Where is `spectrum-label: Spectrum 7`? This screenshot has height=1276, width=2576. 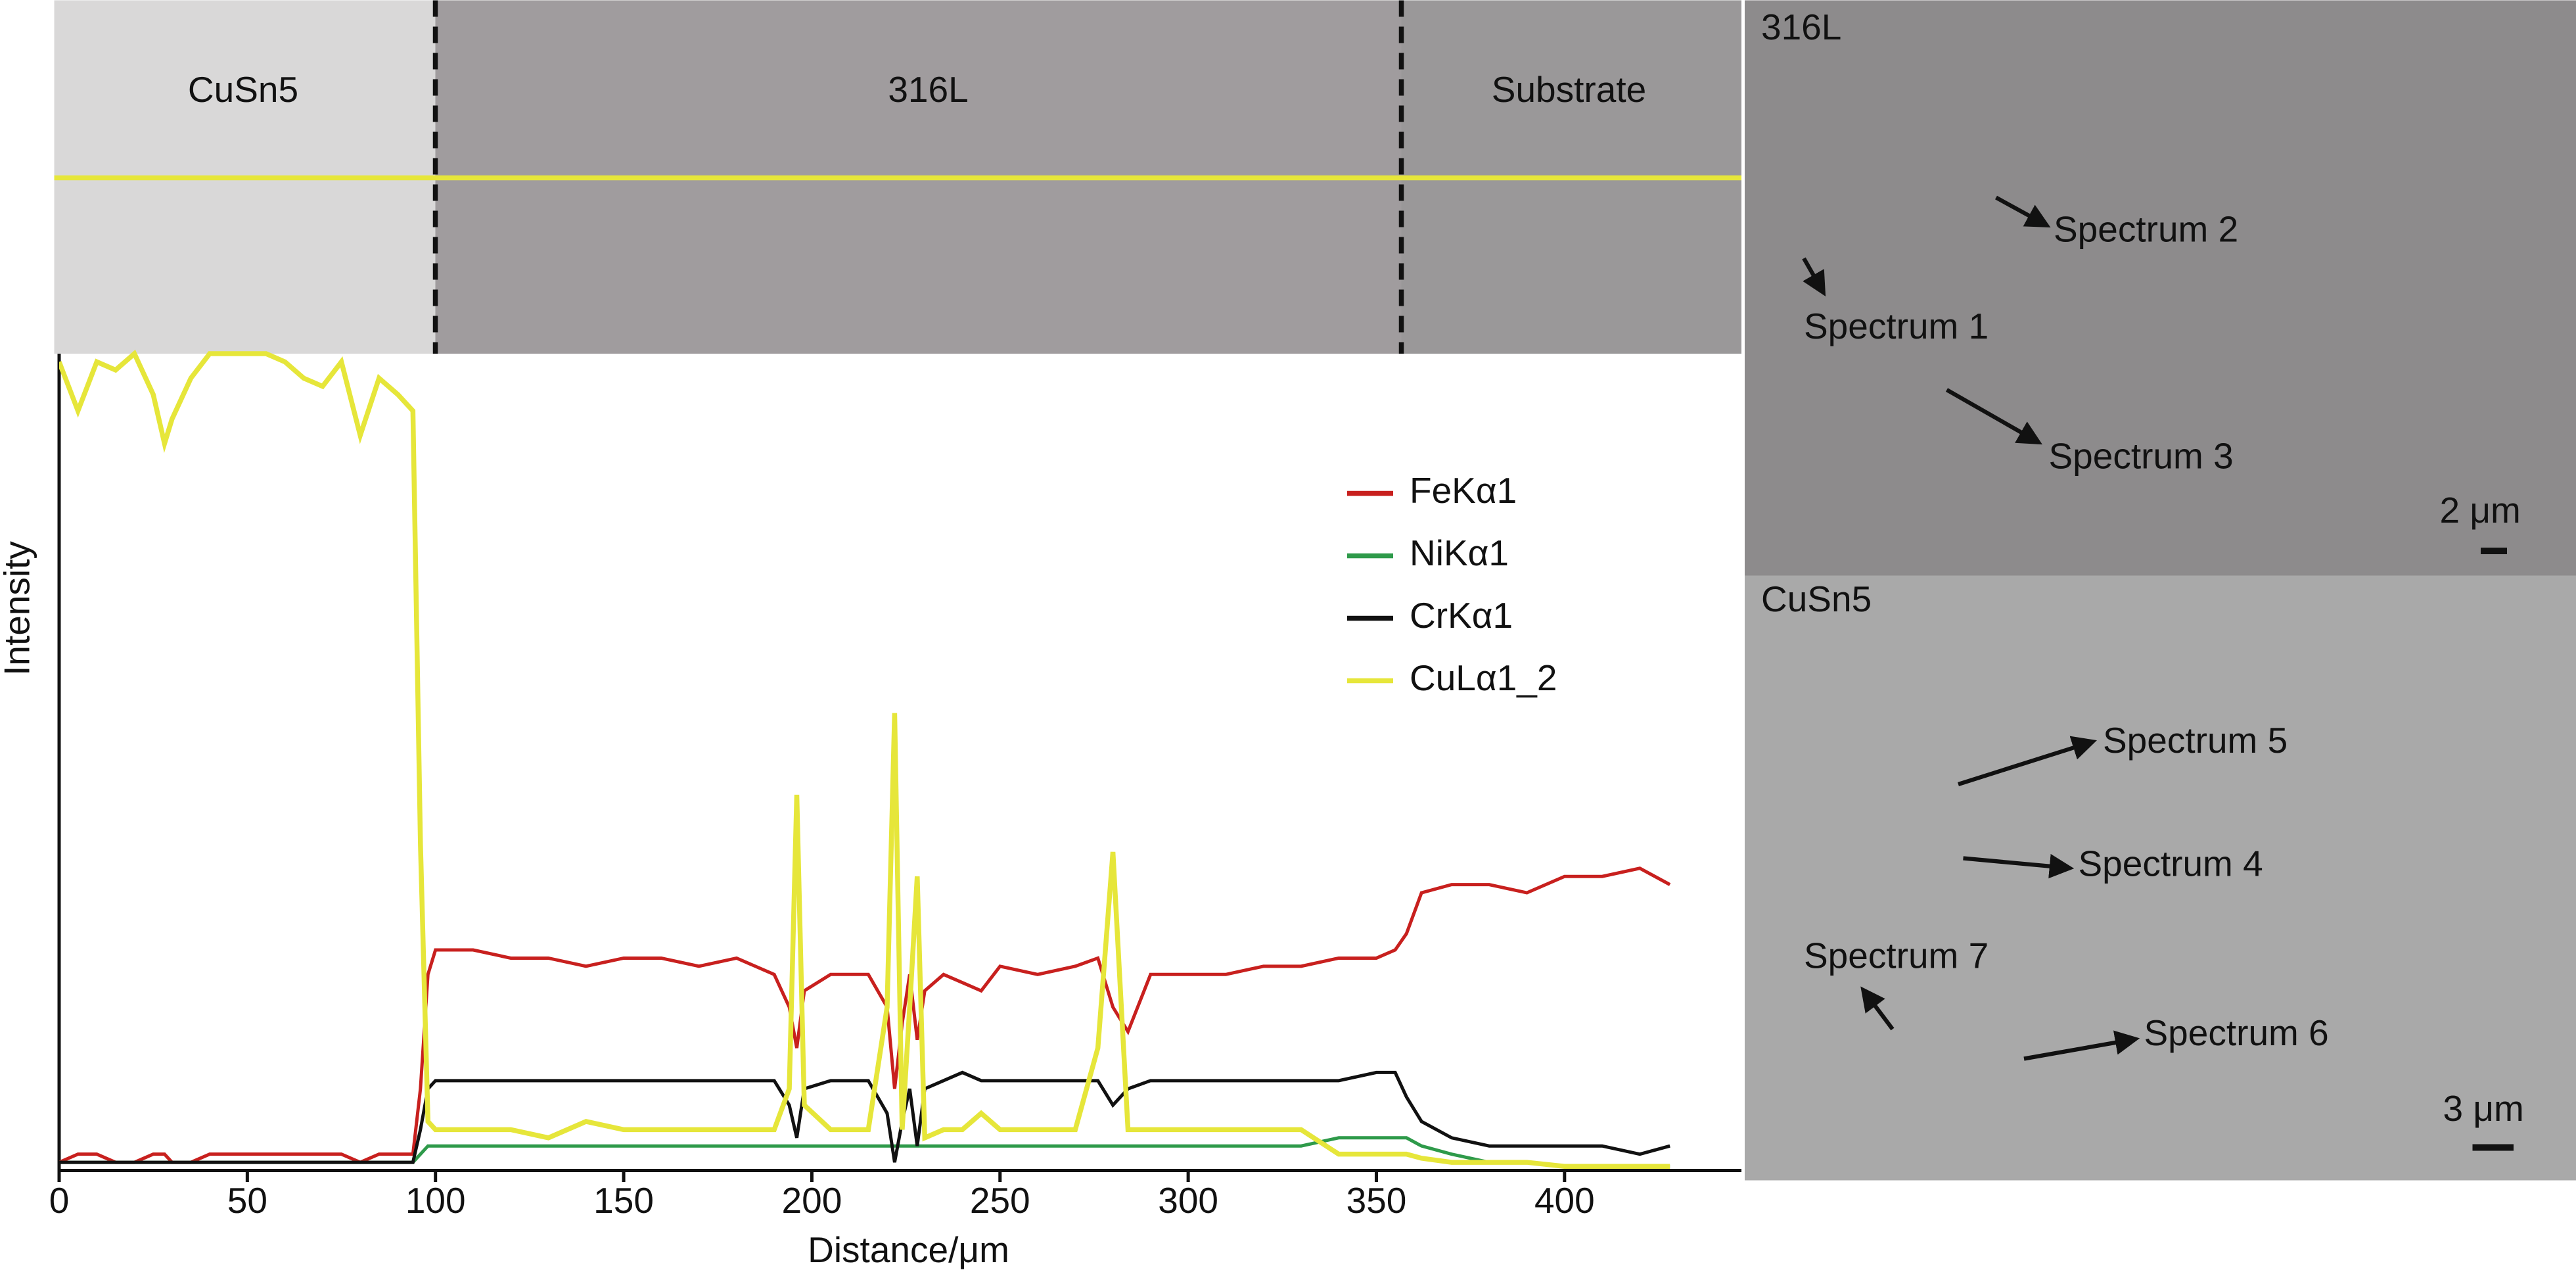 spectrum-label: Spectrum 7 is located at coordinates (1897, 955).